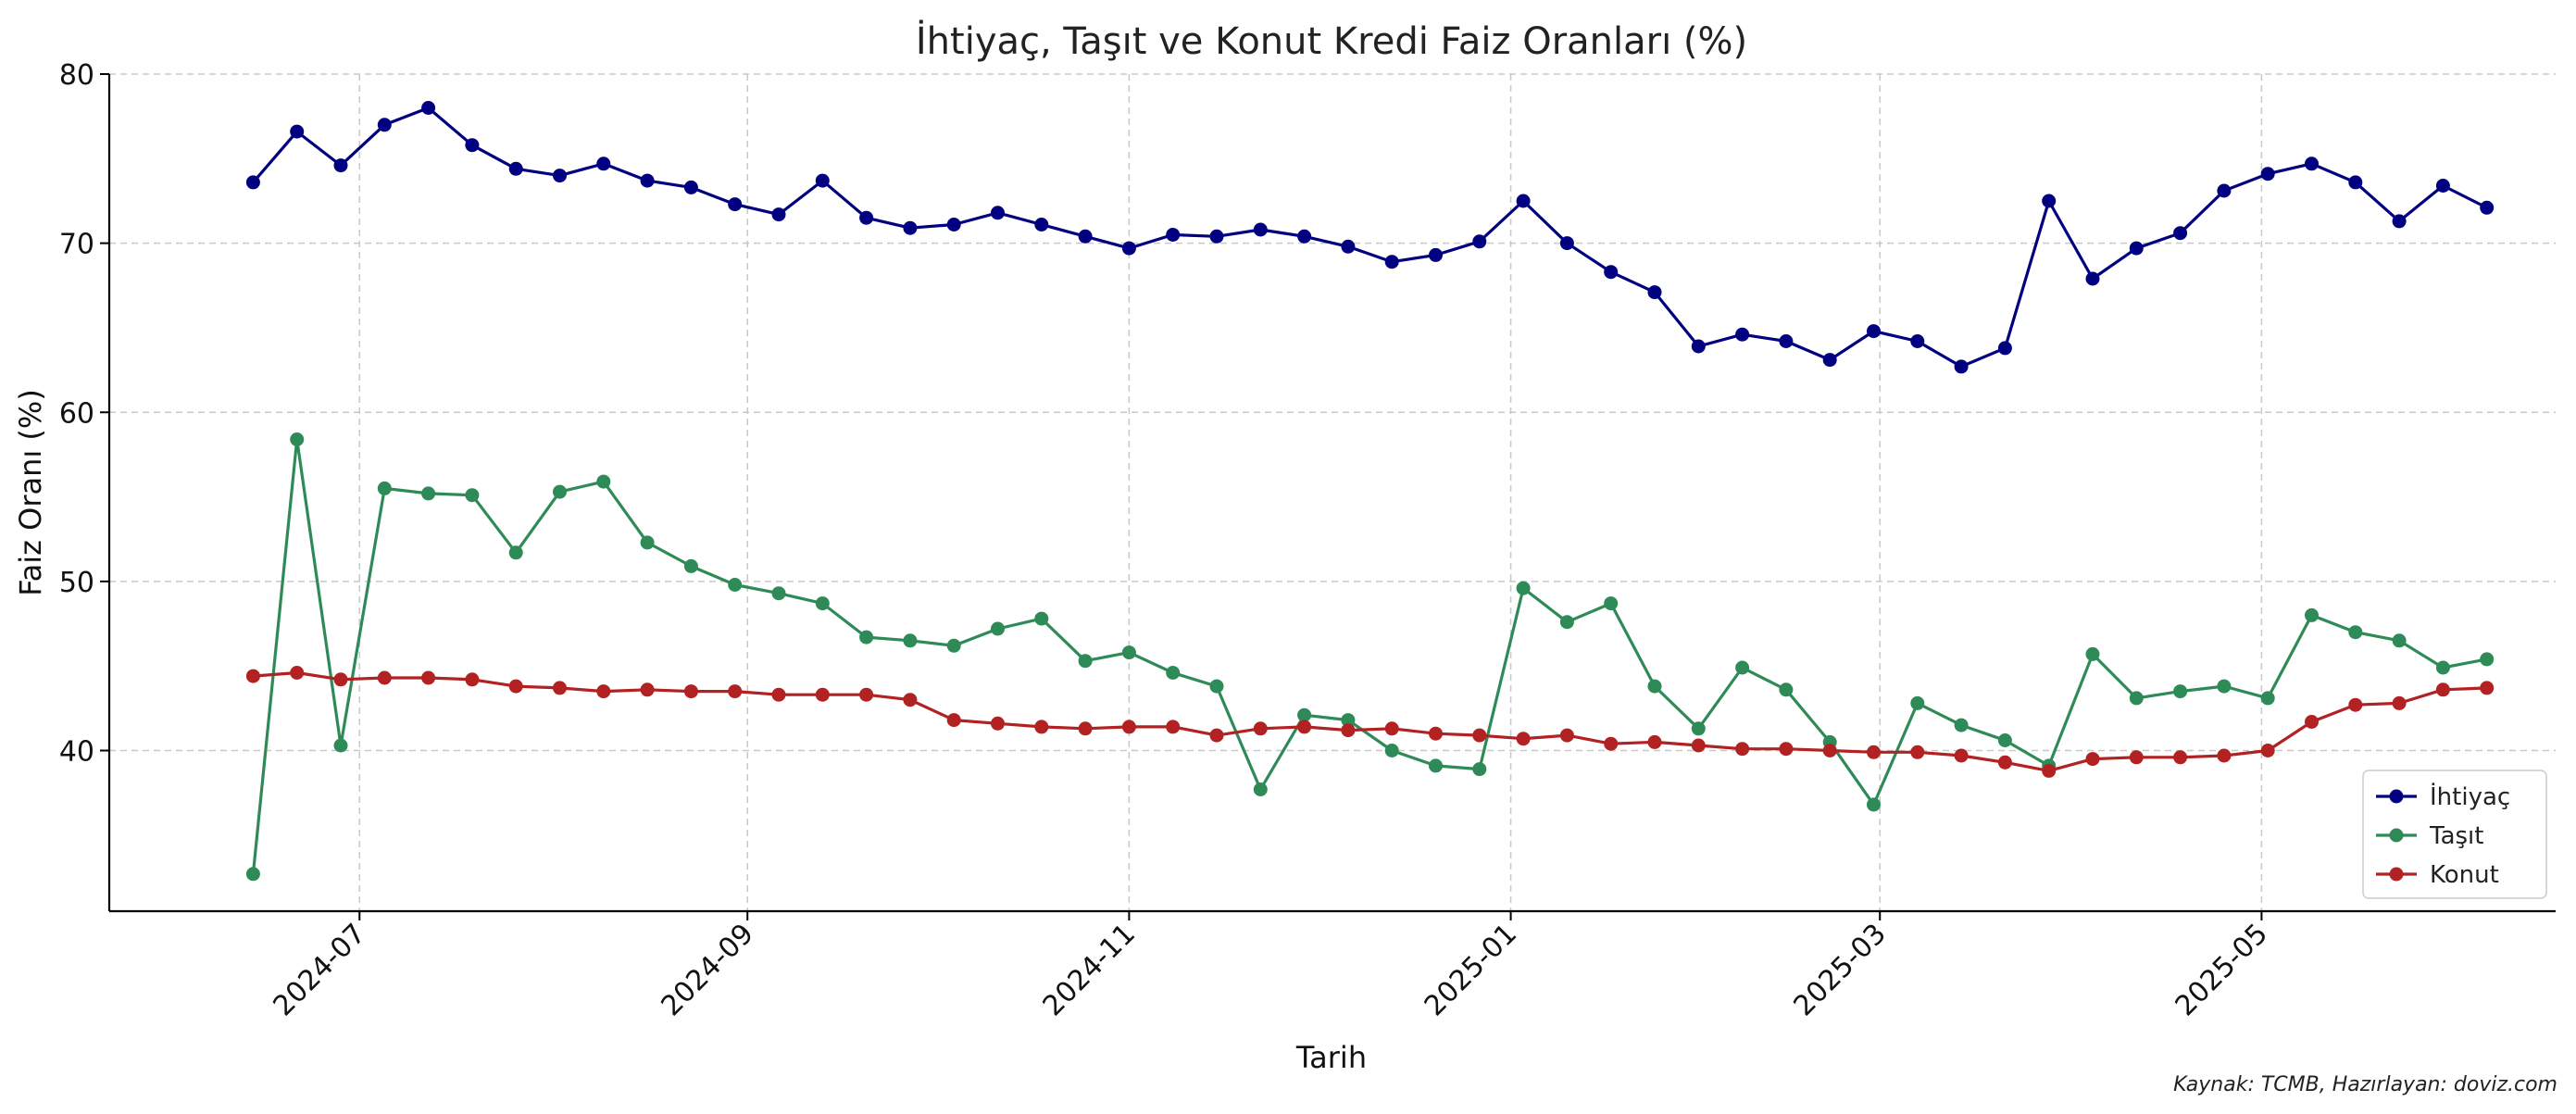 Image resolution: width=2576 pixels, height=1114 pixels. Describe the element at coordinates (1089, 970) in the screenshot. I see `x-tick-label: 2024-11` at that location.